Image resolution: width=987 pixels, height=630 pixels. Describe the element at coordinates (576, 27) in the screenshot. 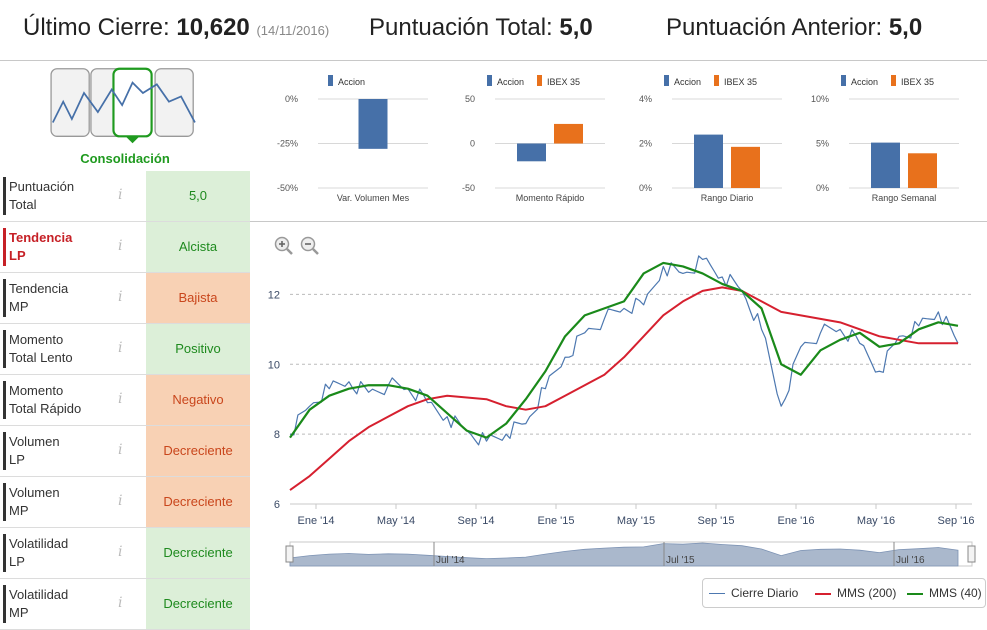

I see `total-score-value: 5,0` at that location.